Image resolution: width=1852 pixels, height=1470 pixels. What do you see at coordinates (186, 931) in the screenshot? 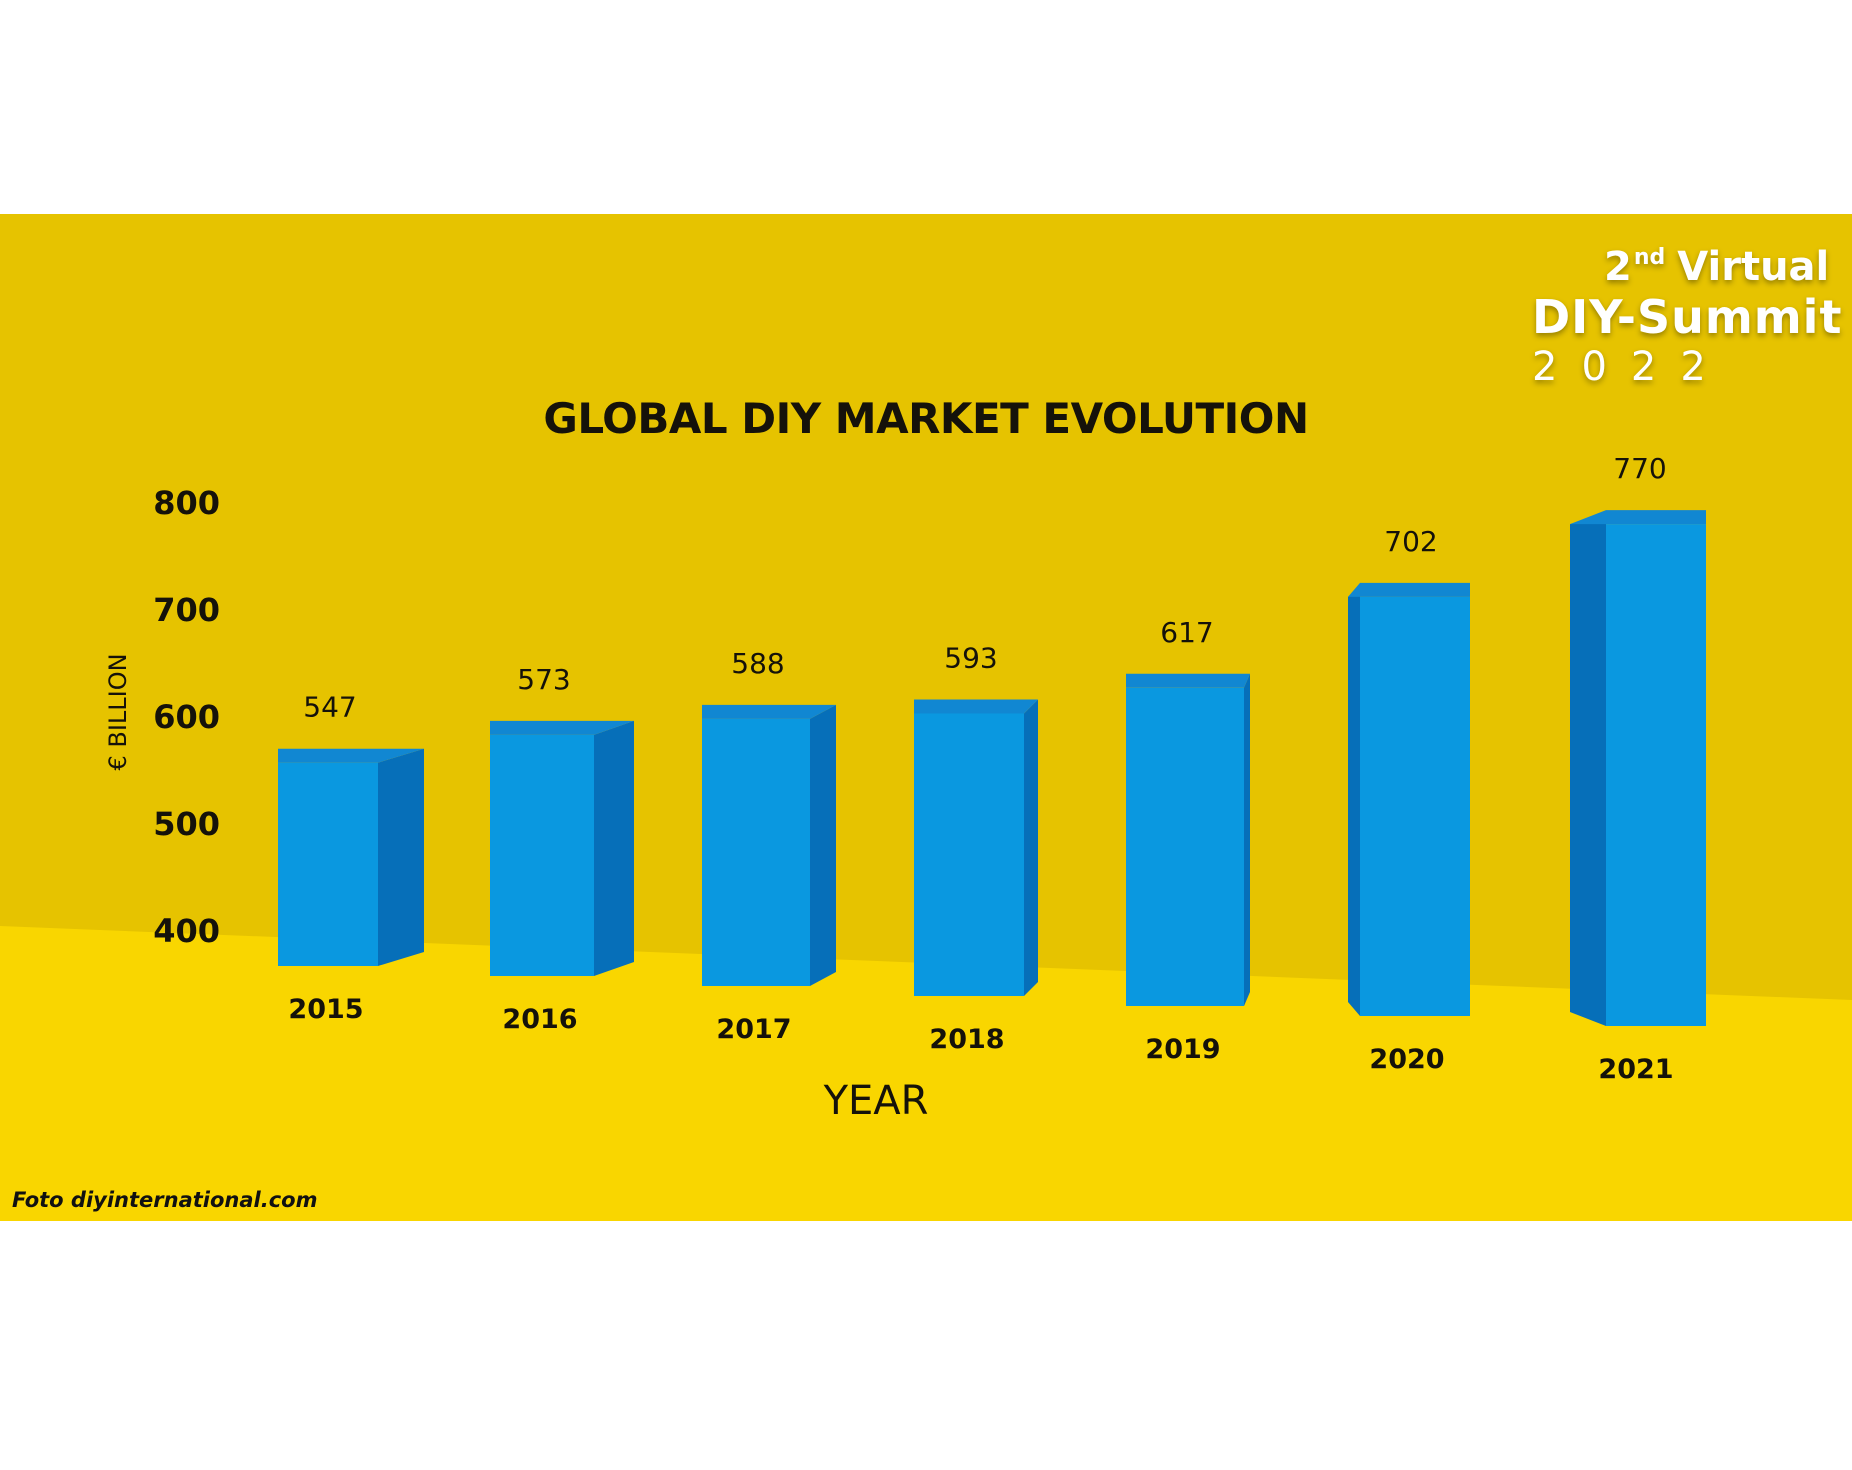
I see `y-tick-label: 400` at bounding box center [186, 931].